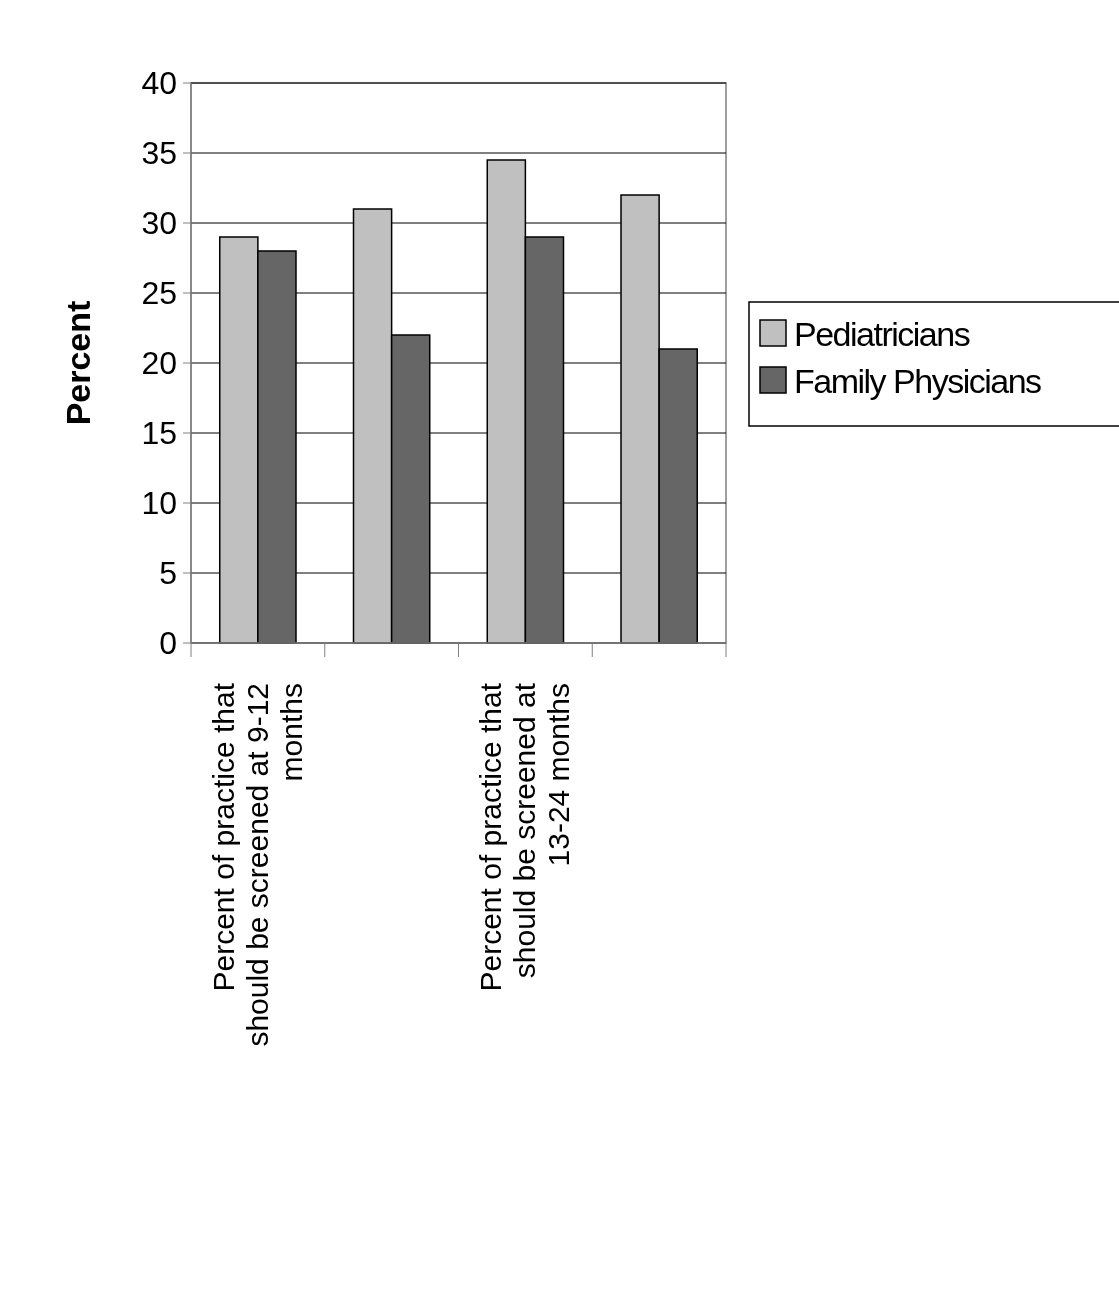  What do you see at coordinates (159, 433) in the screenshot?
I see `y-tick-label: 15` at bounding box center [159, 433].